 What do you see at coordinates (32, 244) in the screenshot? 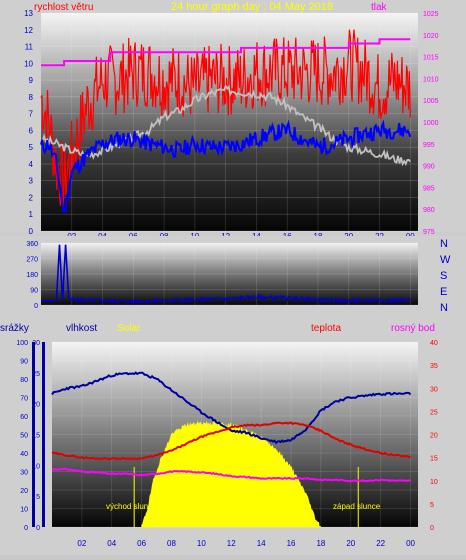
I see `direction-tick-label: 360` at bounding box center [32, 244].